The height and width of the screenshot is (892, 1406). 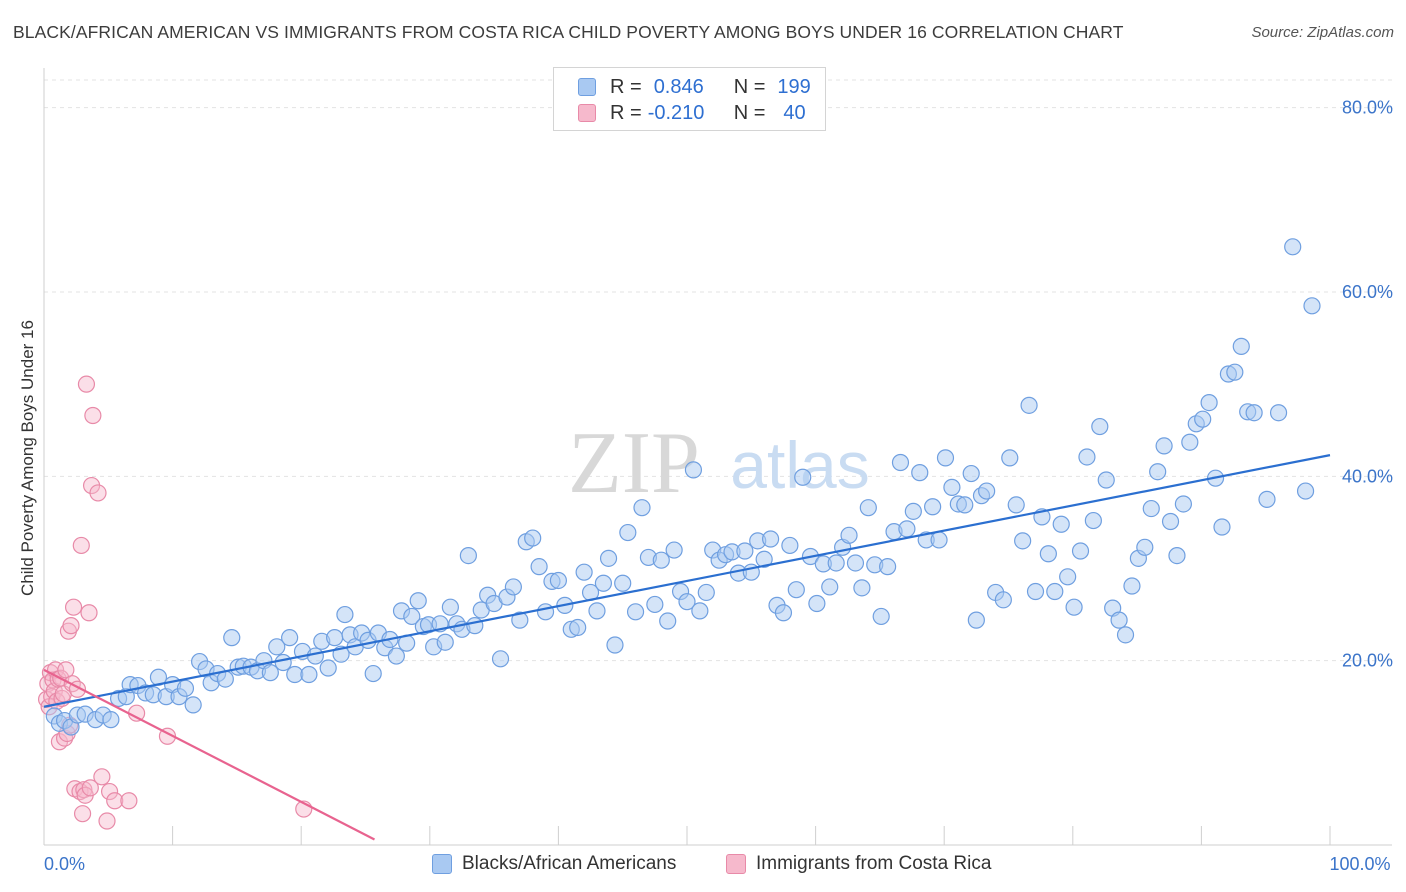 I want to click on y-tick-label: 60.0%, so click(x=1367, y=292).